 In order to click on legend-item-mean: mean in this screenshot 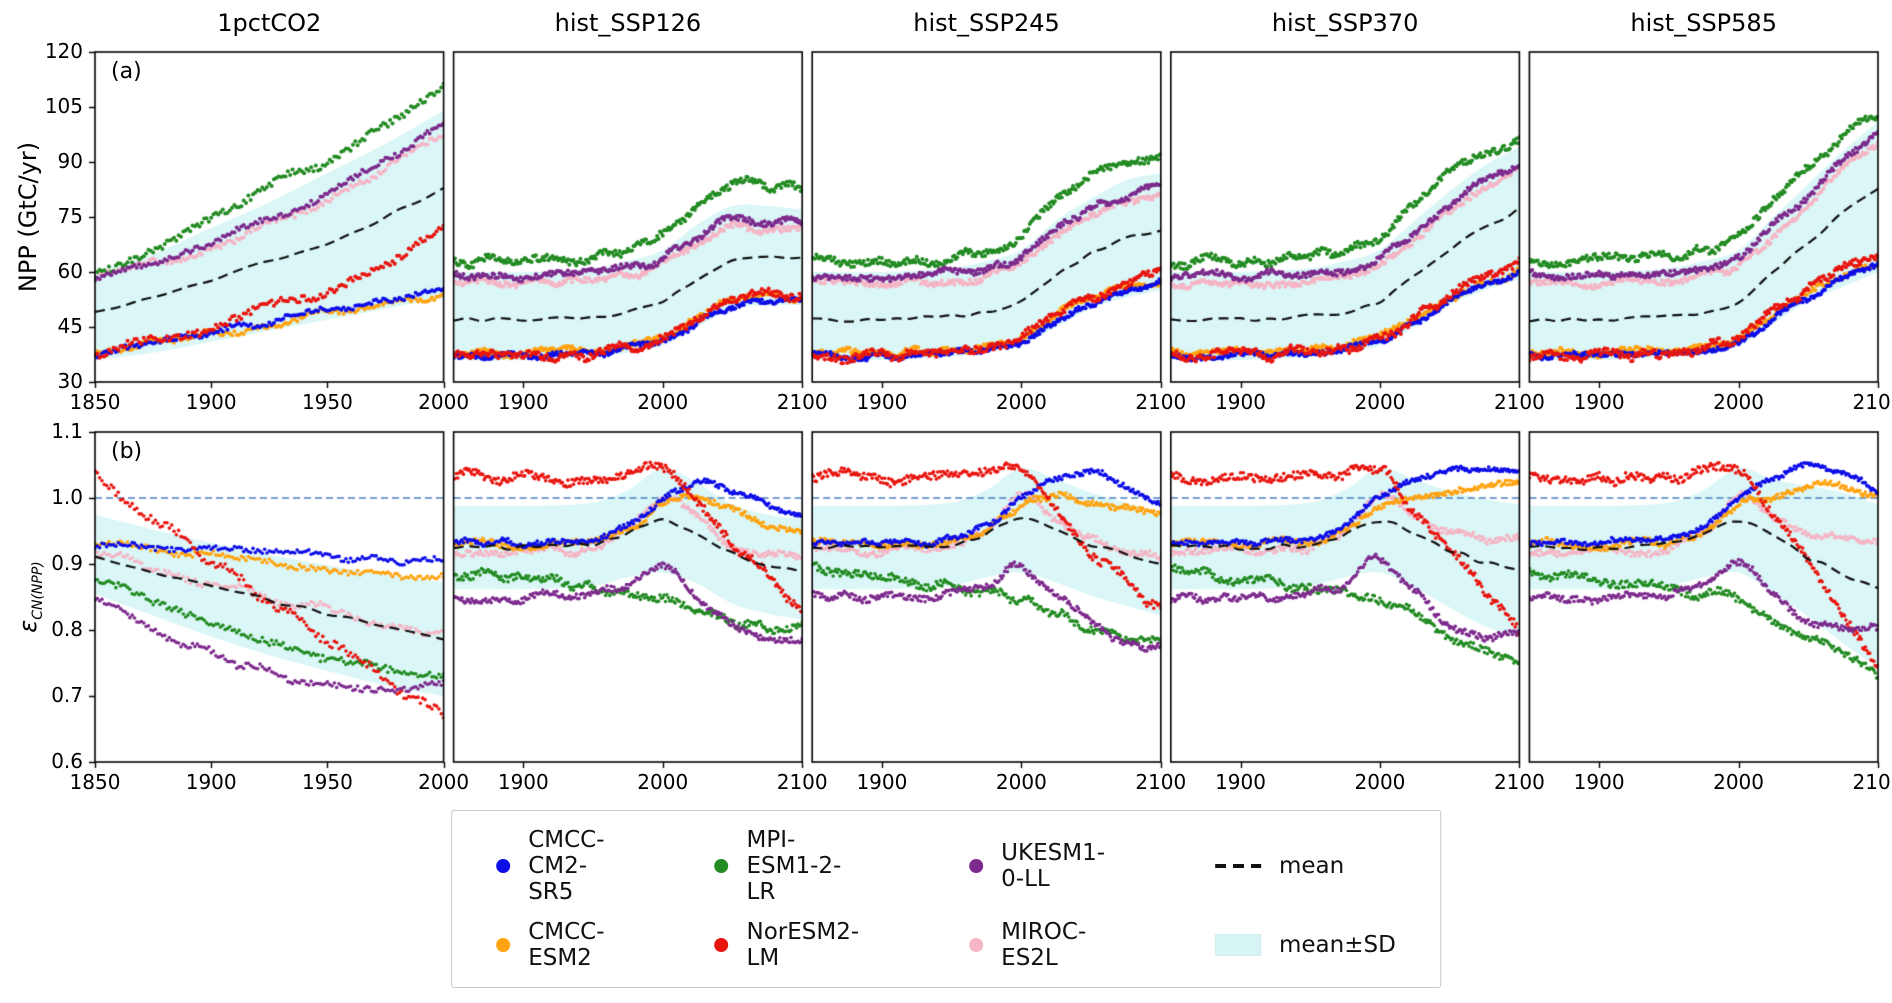, I will do `click(1305, 866)`.